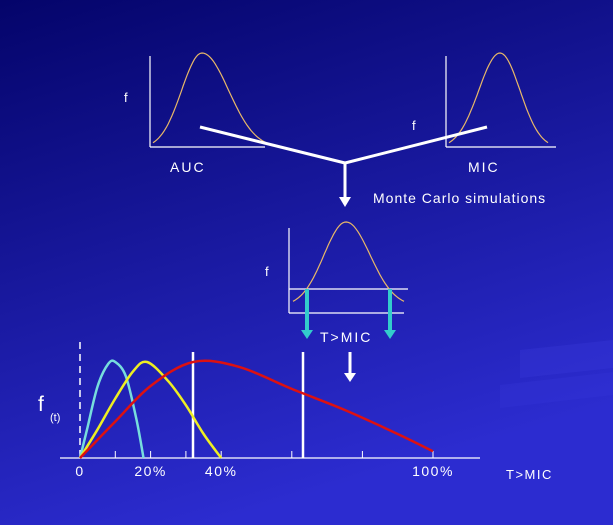 This screenshot has height=525, width=613. Describe the element at coordinates (350, 367) in the screenshot. I see `result-arrow` at that location.